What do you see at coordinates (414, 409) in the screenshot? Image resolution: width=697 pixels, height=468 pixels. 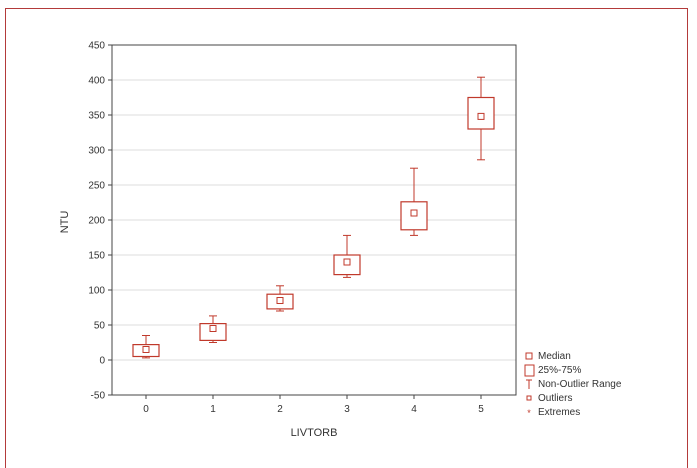 I see `x-tick-label: 4` at bounding box center [414, 409].